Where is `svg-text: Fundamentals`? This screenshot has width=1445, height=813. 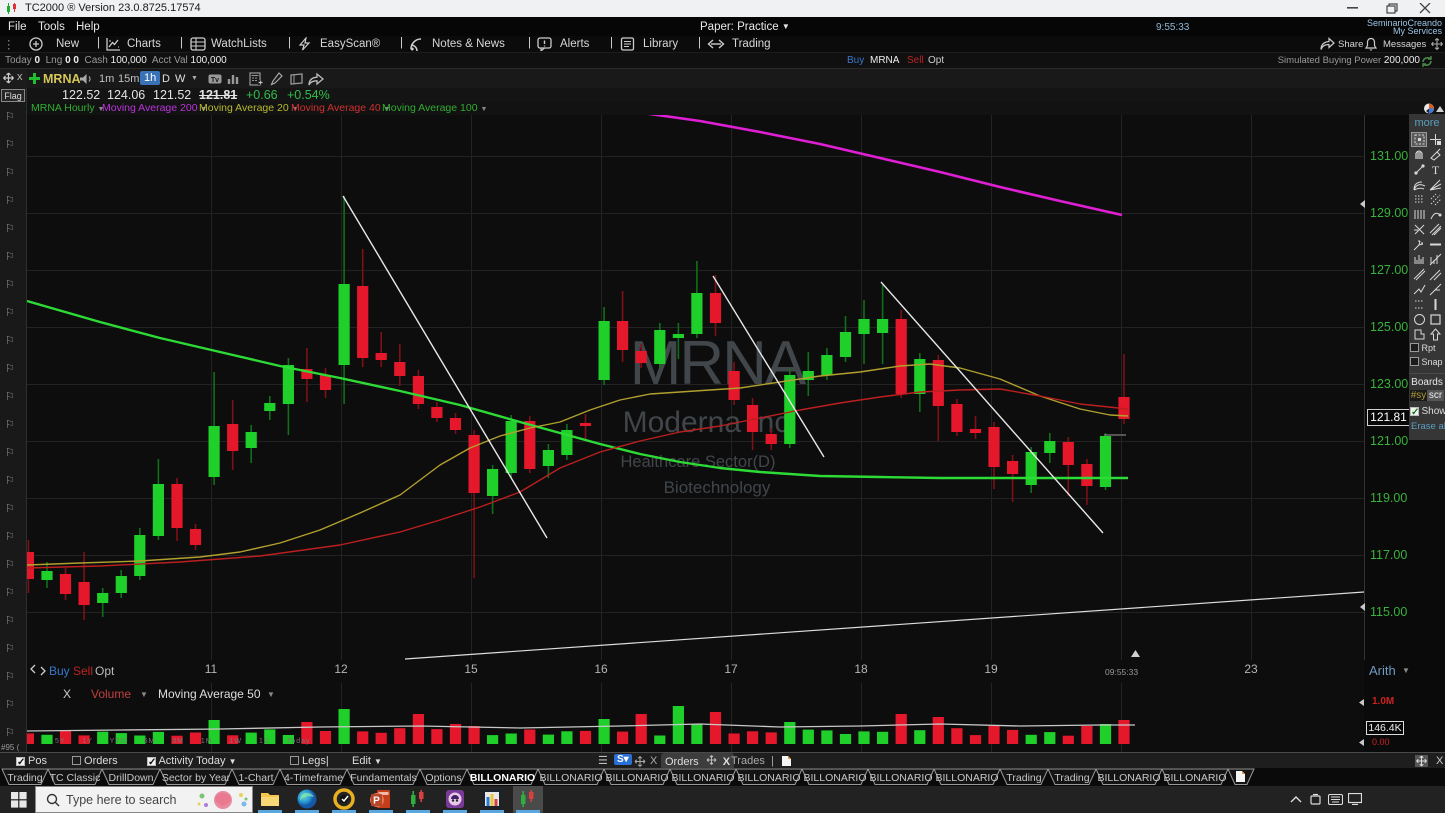
svg-text: Fundamentals is located at coordinates (383, 778).